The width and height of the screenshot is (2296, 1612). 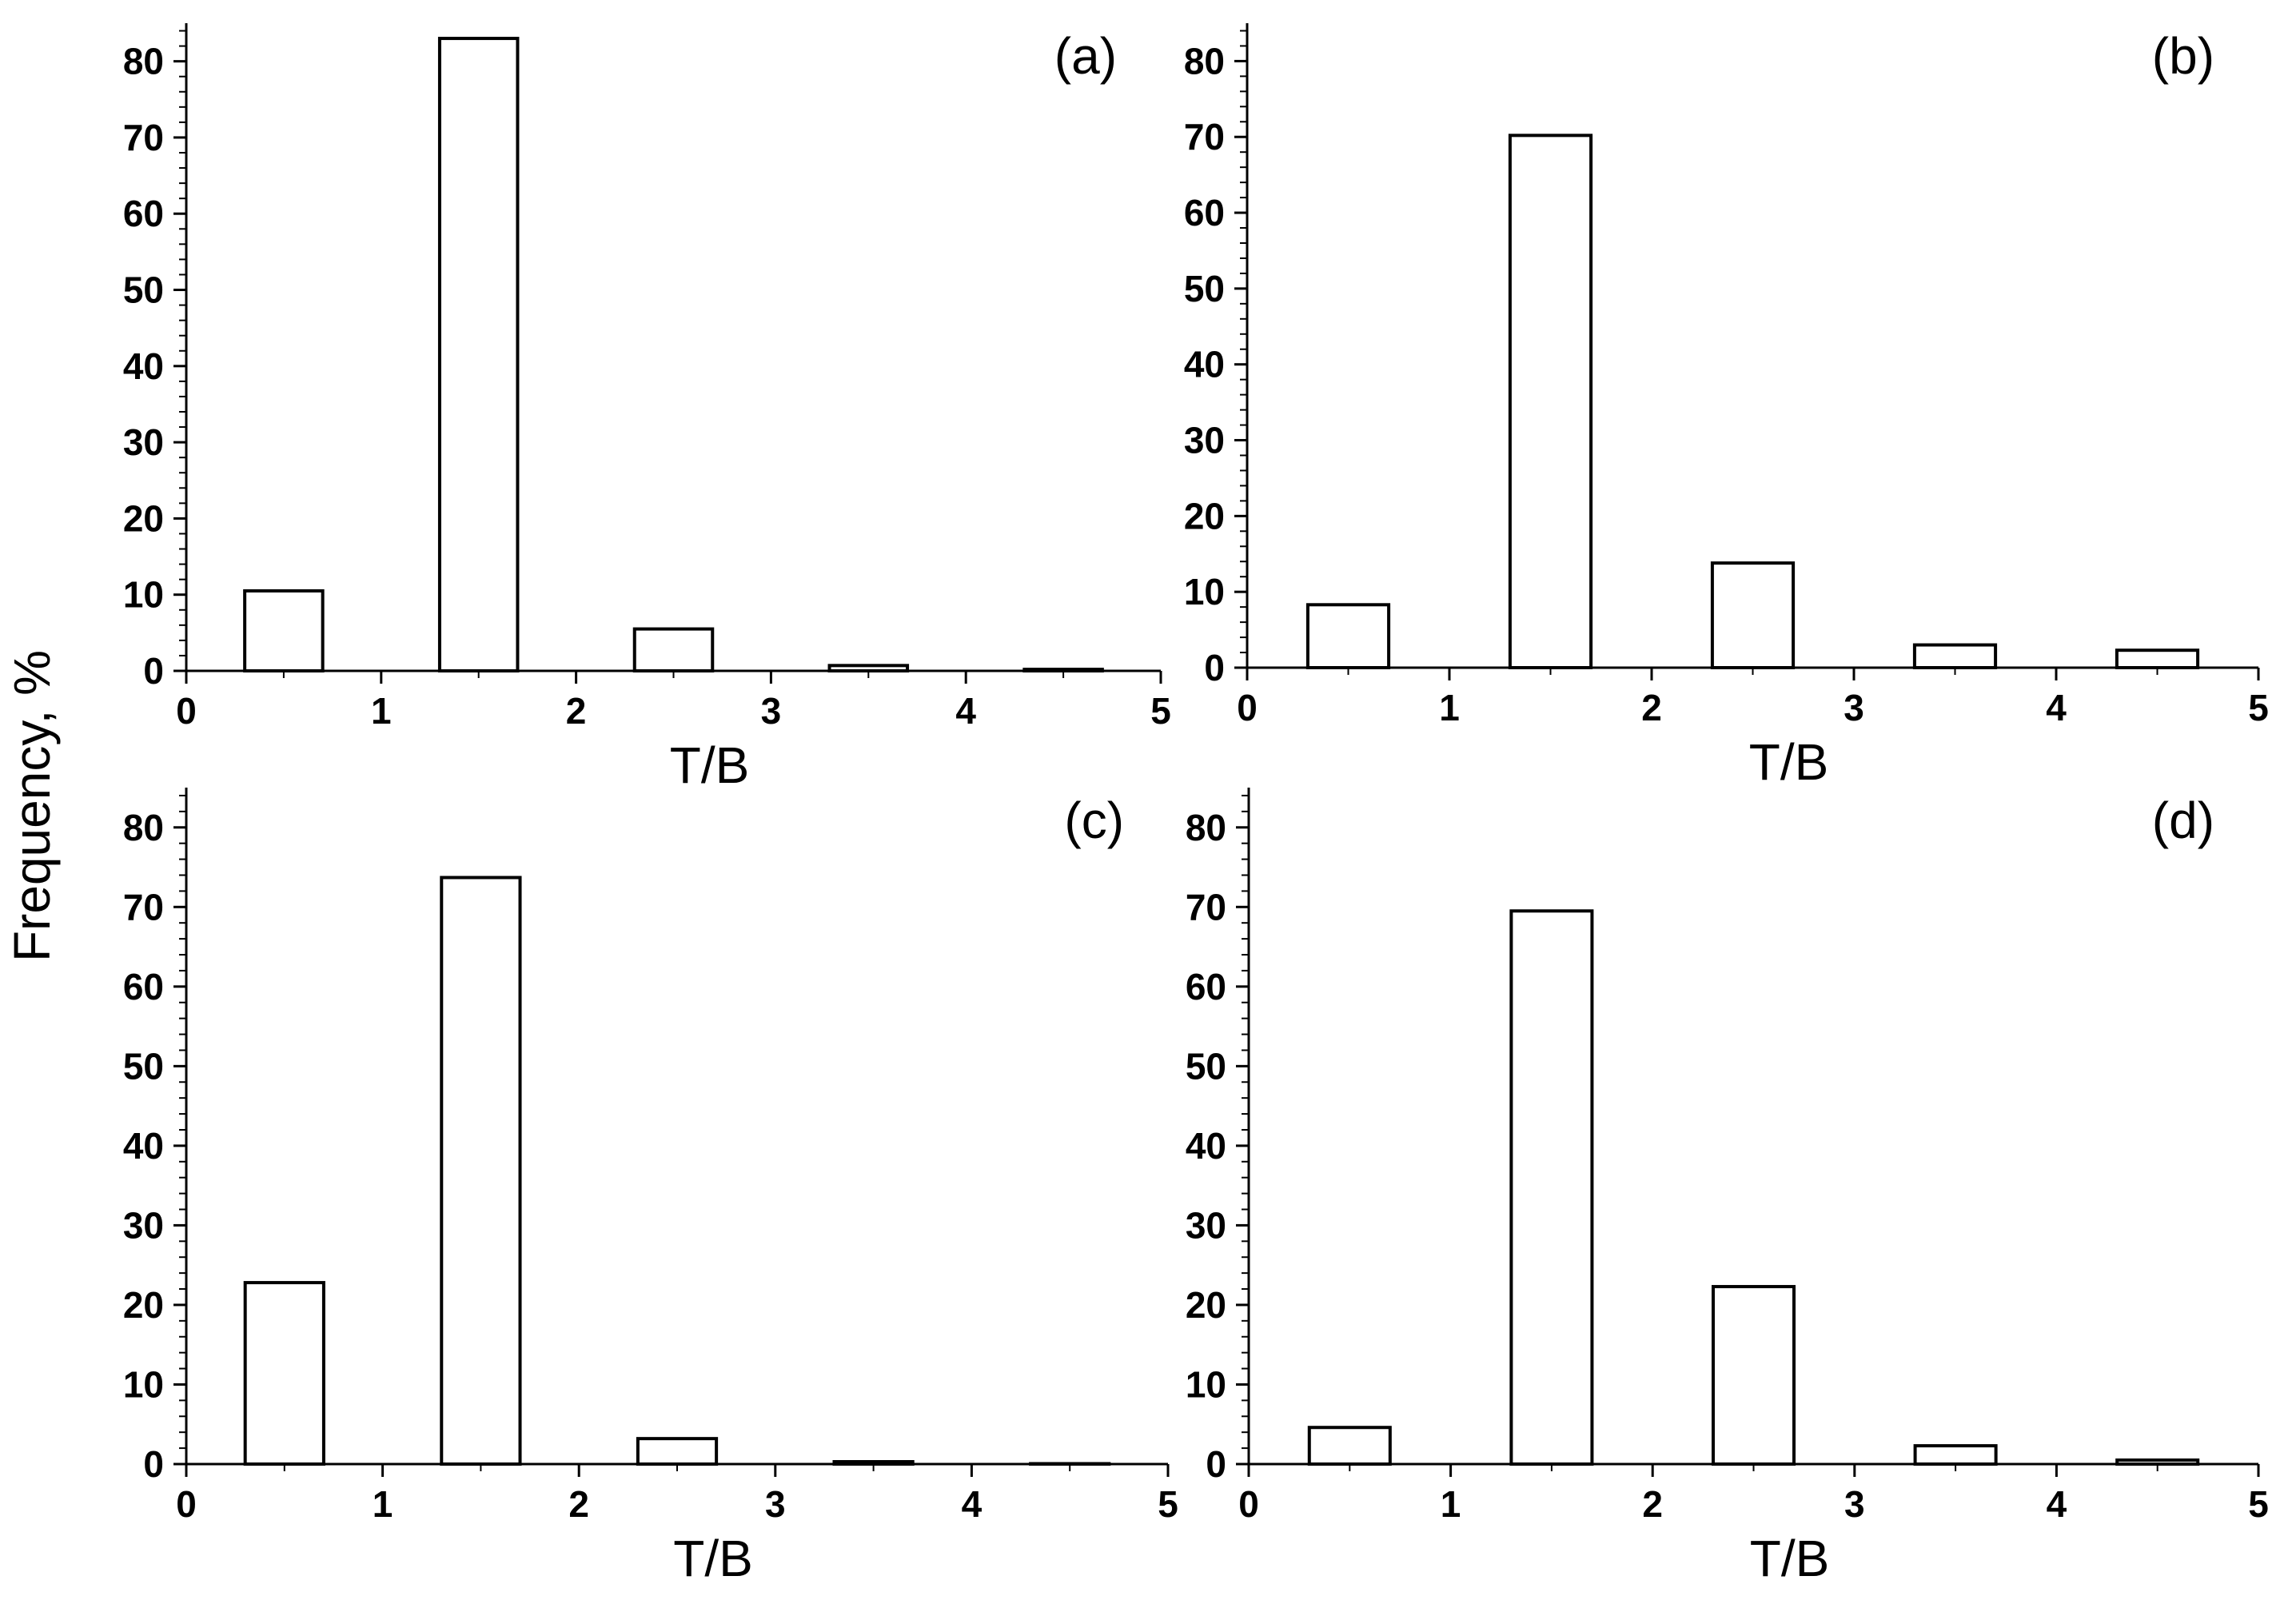 I want to click on x-tick-label-a-3: 3, so click(x=771, y=711).